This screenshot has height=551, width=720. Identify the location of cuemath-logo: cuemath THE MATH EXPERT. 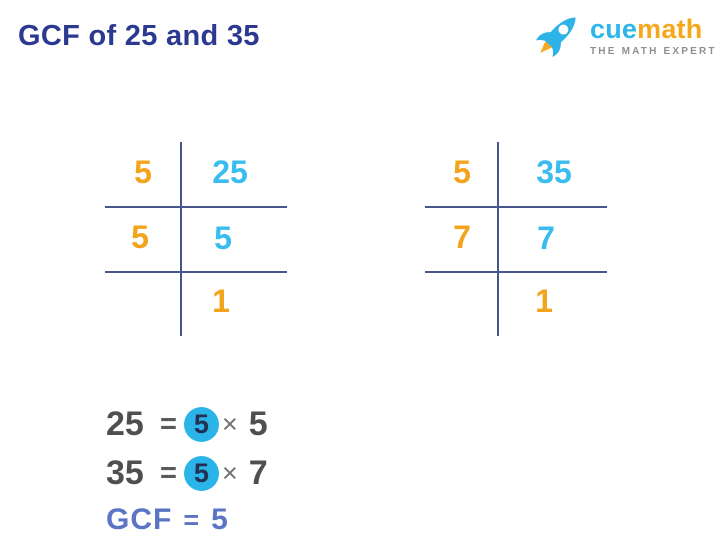
(624, 35).